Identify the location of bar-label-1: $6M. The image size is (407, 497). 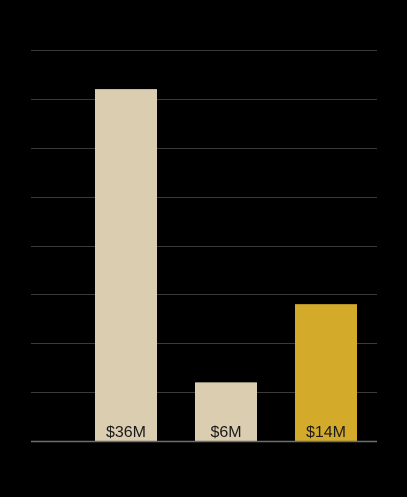
(225, 432).